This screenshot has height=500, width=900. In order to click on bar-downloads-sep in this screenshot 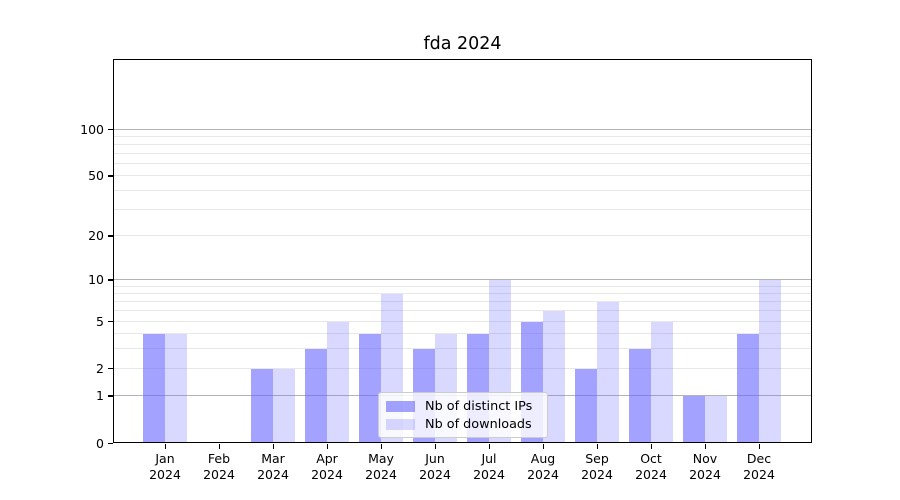, I will do `click(607, 372)`.